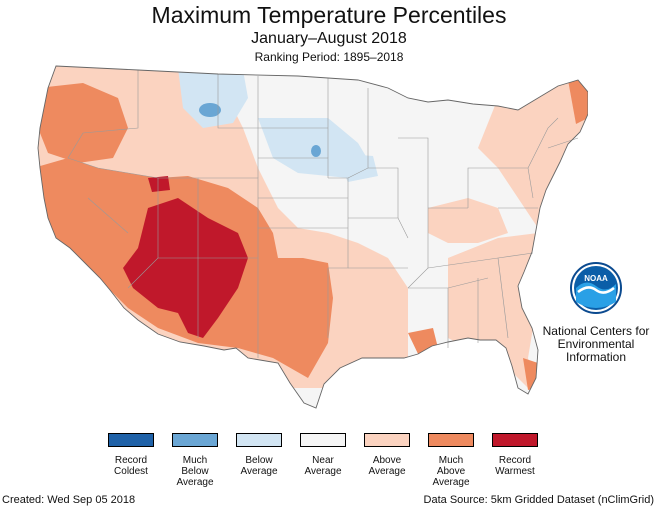 Image resolution: width=658 pixels, height=509 pixels. Describe the element at coordinates (329, 57) in the screenshot. I see `ranking-period: Ranking Period: 1895–2018` at that location.